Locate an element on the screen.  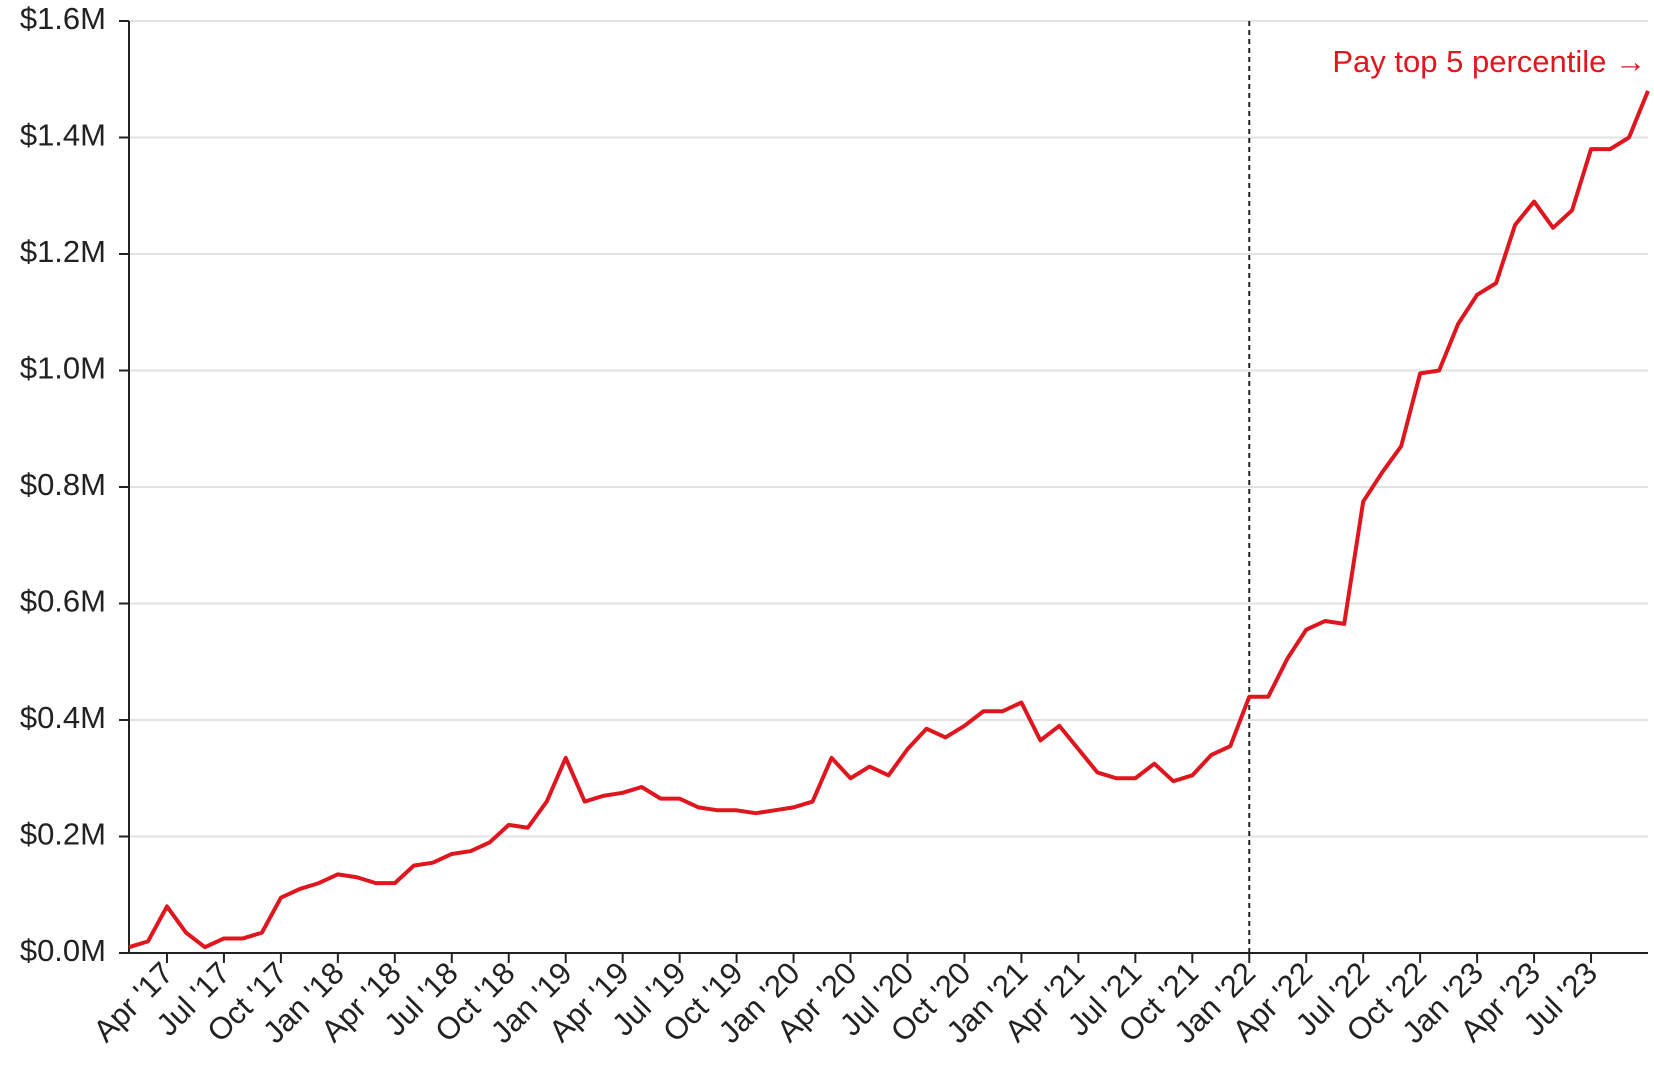
y-tick-label: $0.8M is located at coordinates (63, 484).